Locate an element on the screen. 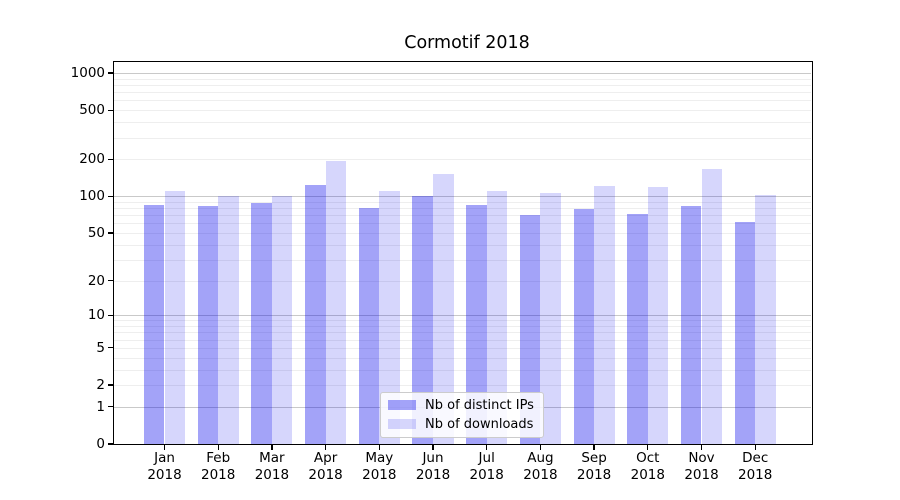 The image size is (900, 500). x-tick-label-month: Nov is located at coordinates (701, 458).